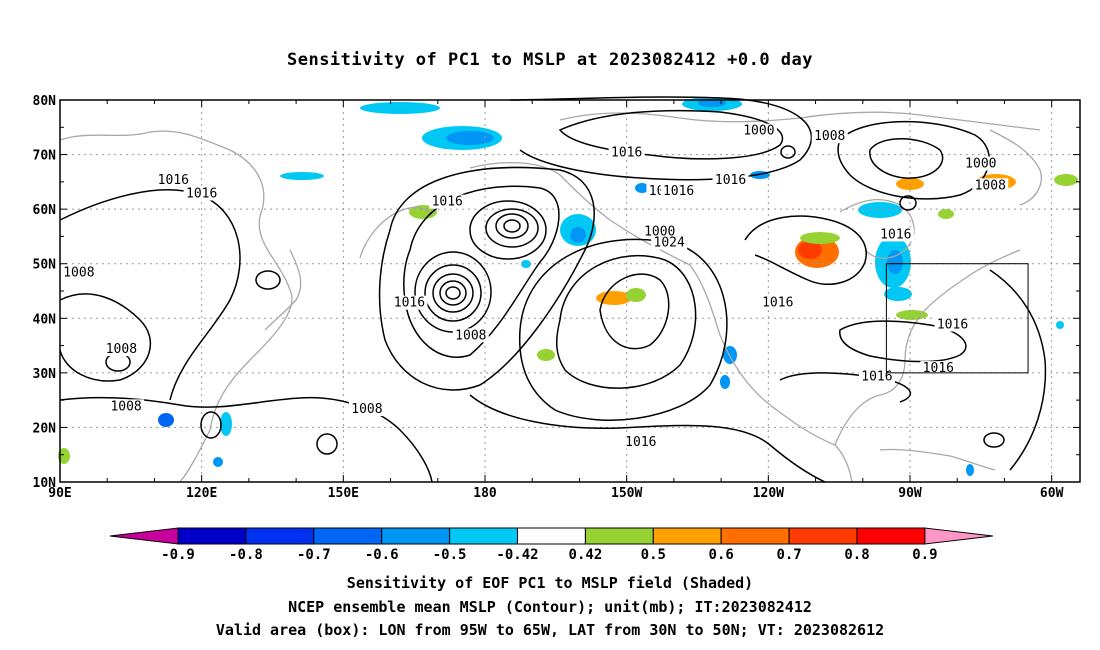  I want to click on lat-label: 60N, so click(45, 210).